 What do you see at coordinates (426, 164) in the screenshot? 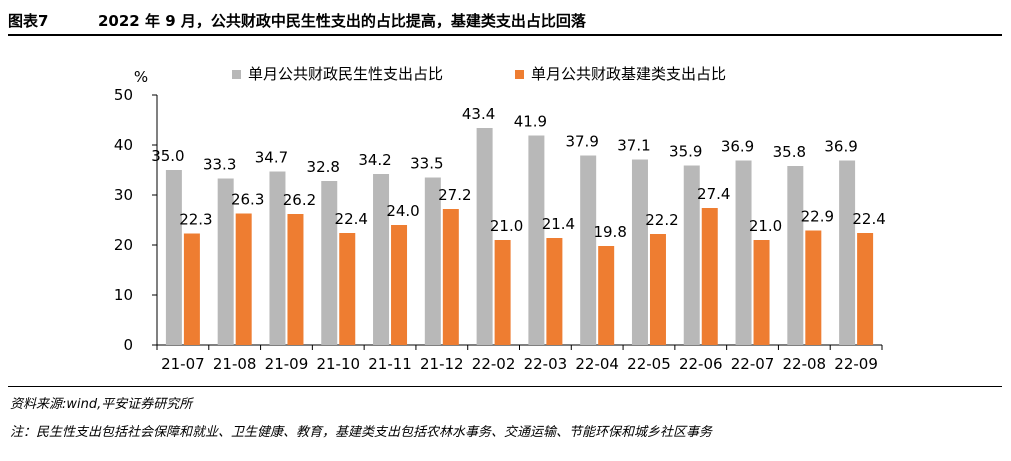
I see `data-label: 33.5` at bounding box center [426, 164].